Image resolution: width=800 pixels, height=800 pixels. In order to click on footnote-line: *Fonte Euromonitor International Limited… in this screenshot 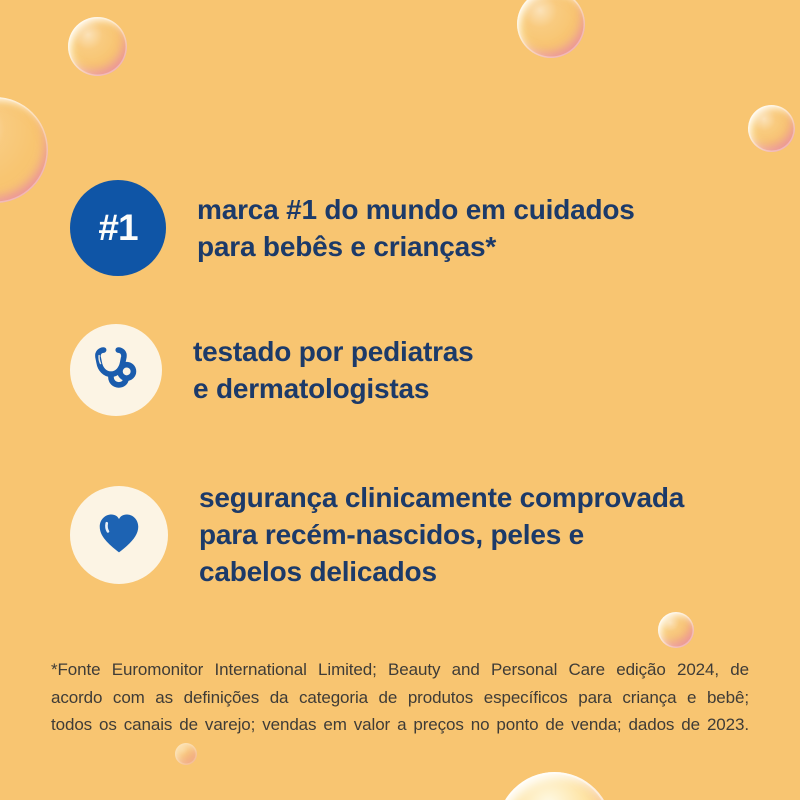, I will do `click(400, 669)`.